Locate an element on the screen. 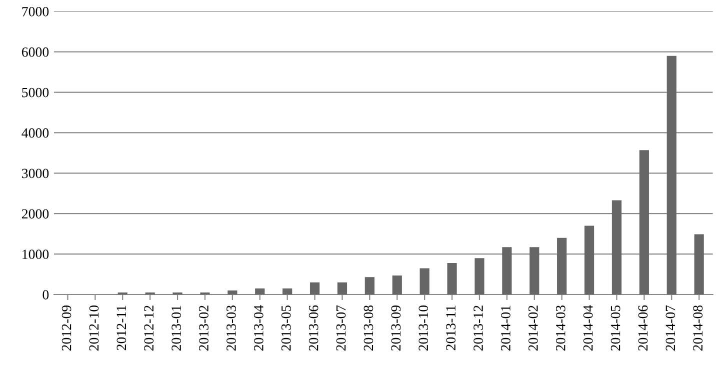 The image size is (720, 380). y-tick-label: 4000 is located at coordinates (35, 133).